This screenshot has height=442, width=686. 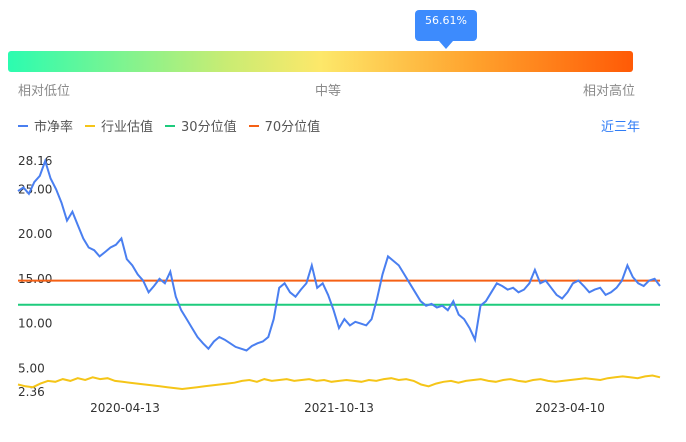 What do you see at coordinates (328, 91) in the screenshot?
I see `gauge-mid-label: 中等` at bounding box center [328, 91].